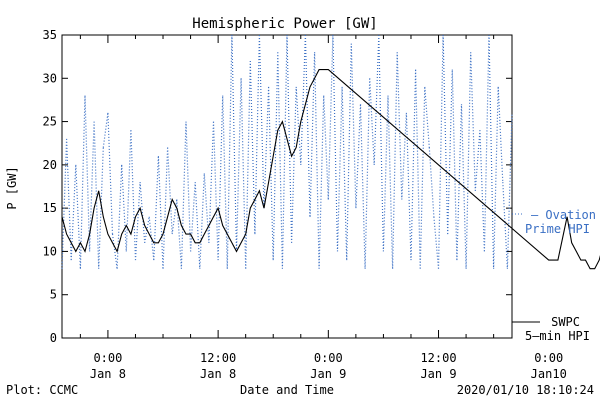 This screenshot has width=600, height=400. I want to click on x-tick-time-1: 12:00, so click(218, 358).